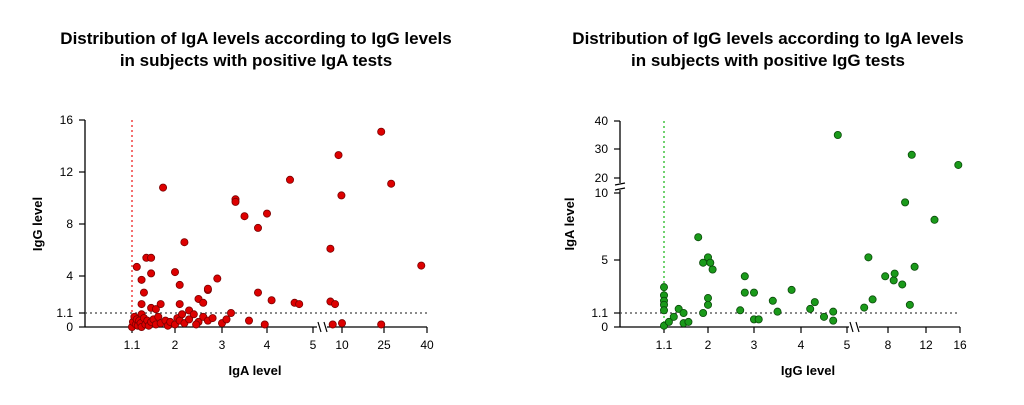  Describe the element at coordinates (602, 178) in the screenshot. I see `right-y-tick-label: 20` at that location.